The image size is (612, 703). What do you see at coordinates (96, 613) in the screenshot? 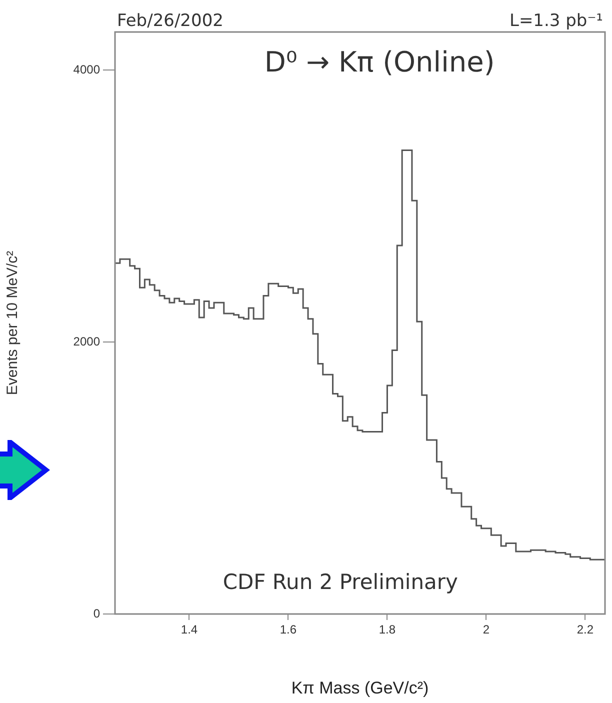
I see `y-tick-label: 0` at bounding box center [96, 613].